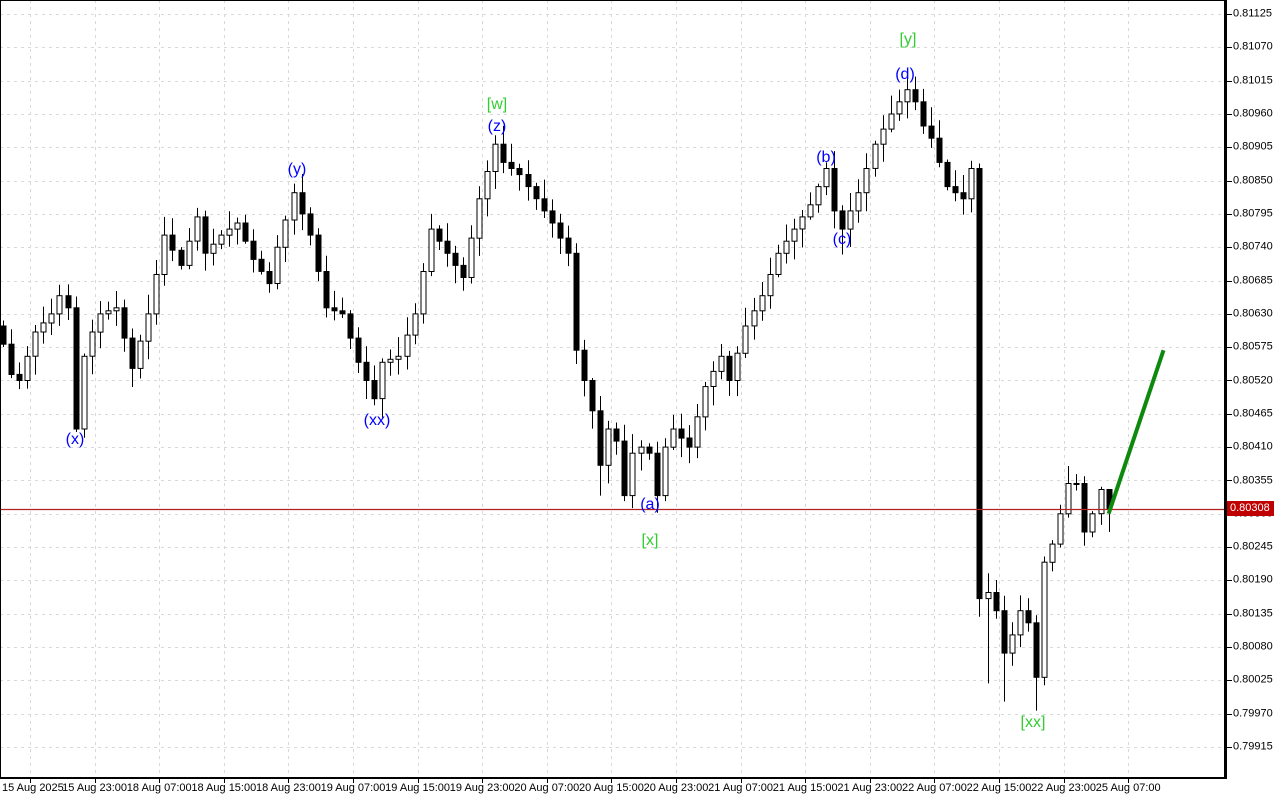 The width and height of the screenshot is (1280, 800). I want to click on price-tick-label: 0.79915, so click(1253, 746).